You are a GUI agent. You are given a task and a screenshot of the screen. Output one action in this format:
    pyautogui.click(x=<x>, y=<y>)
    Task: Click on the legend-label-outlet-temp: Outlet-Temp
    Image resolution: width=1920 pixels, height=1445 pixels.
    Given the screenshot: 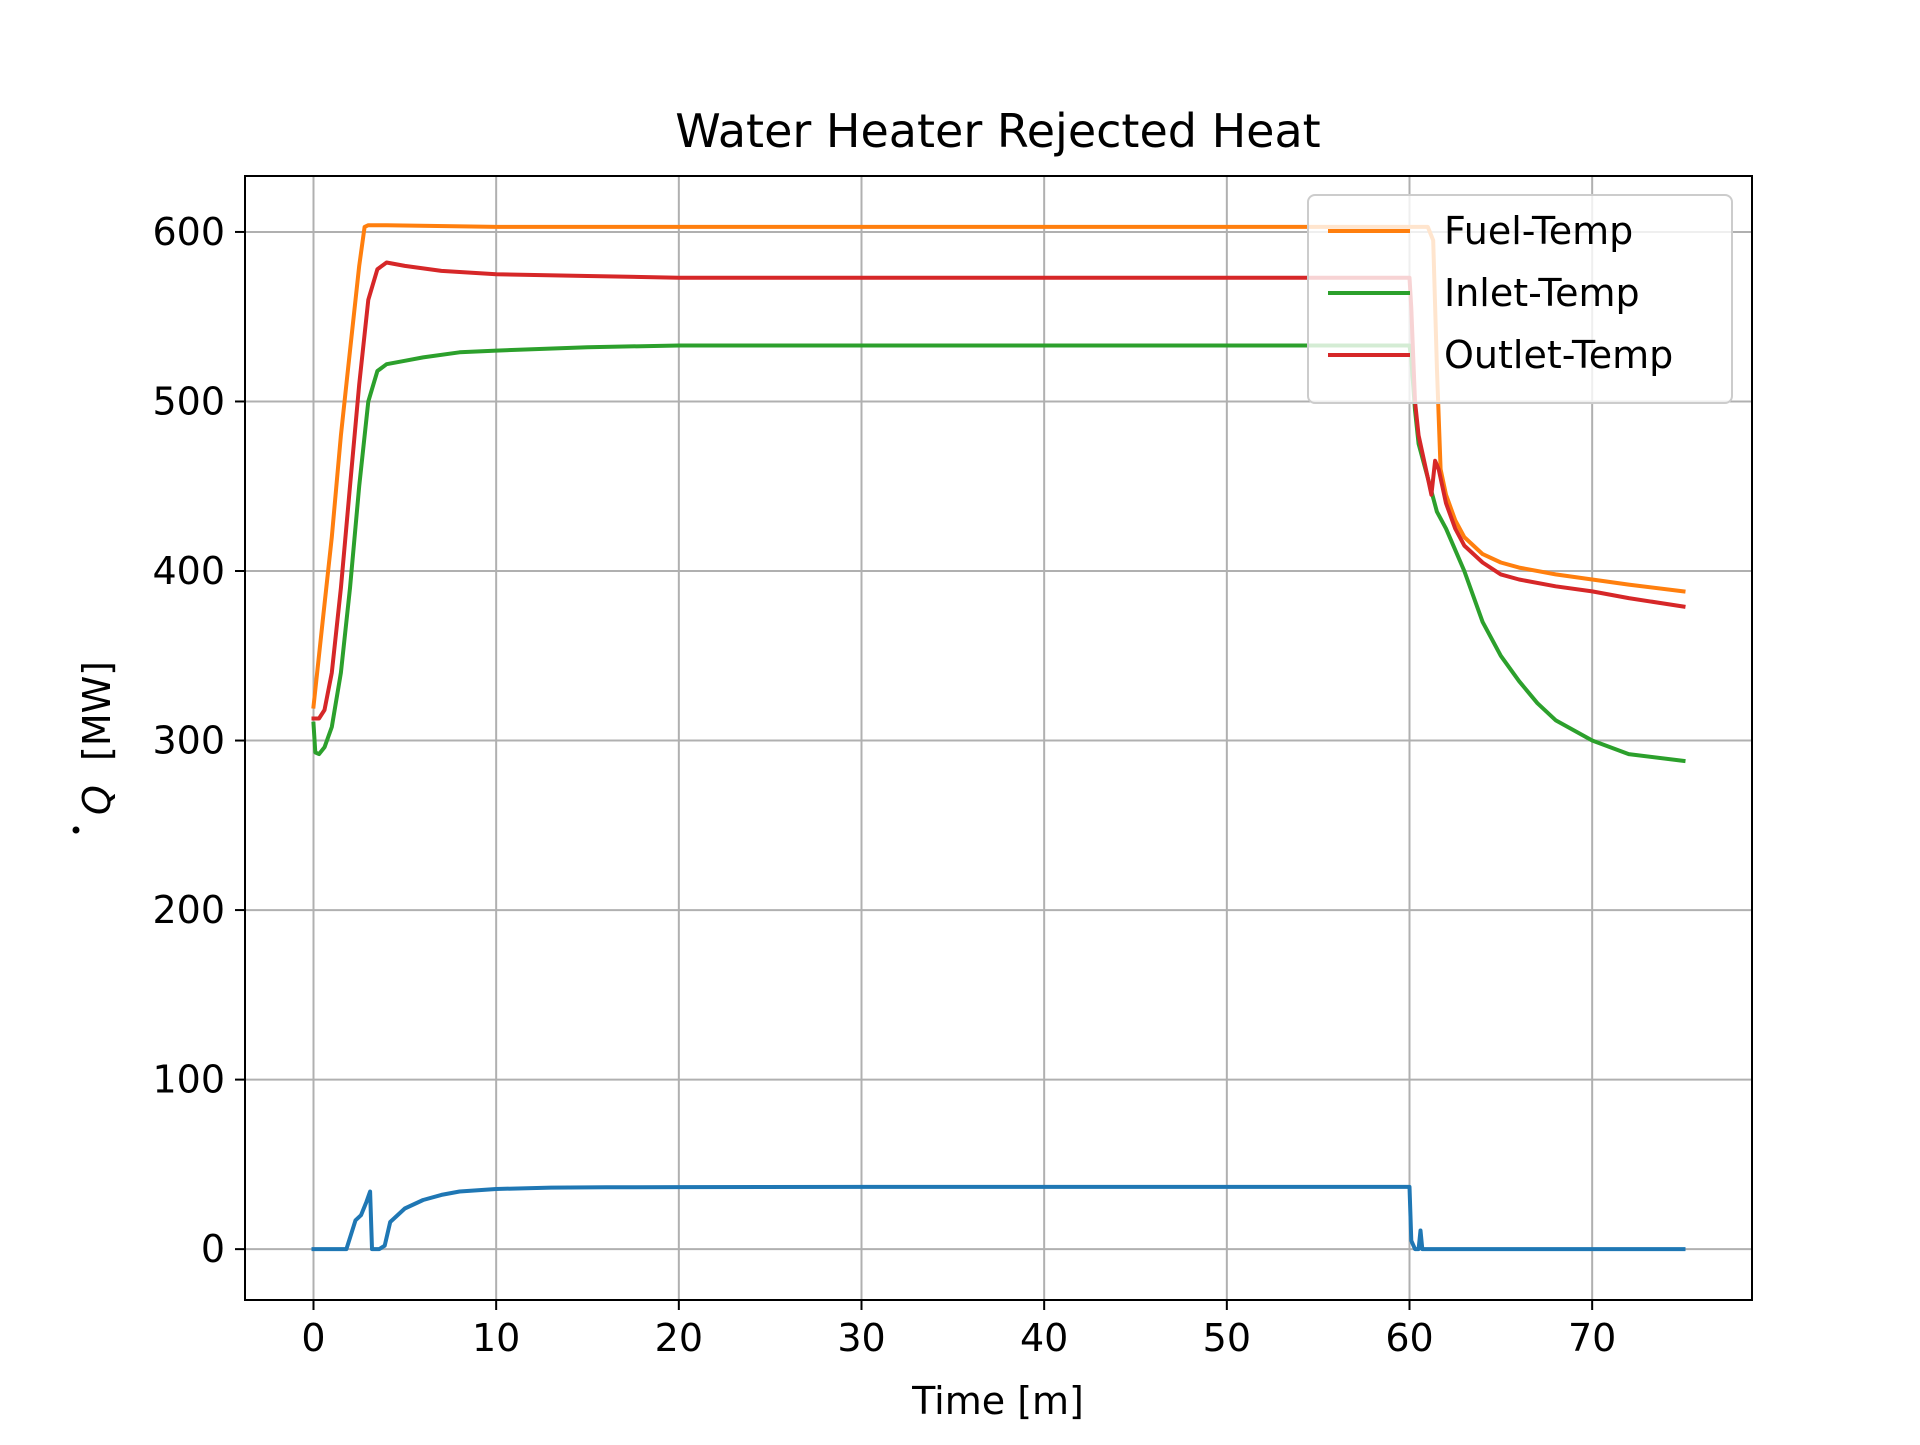 What is the action you would take?
    pyautogui.click(x=1558, y=355)
    